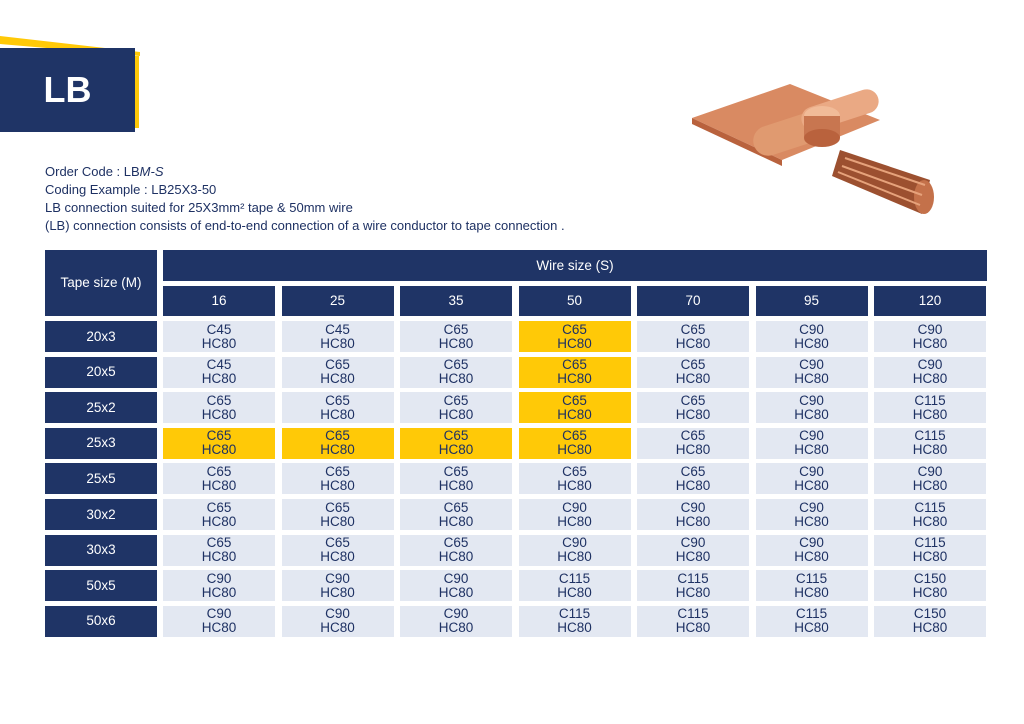  Describe the element at coordinates (92, 171) in the screenshot. I see `order-code-prefix: Order Code : LB` at that location.